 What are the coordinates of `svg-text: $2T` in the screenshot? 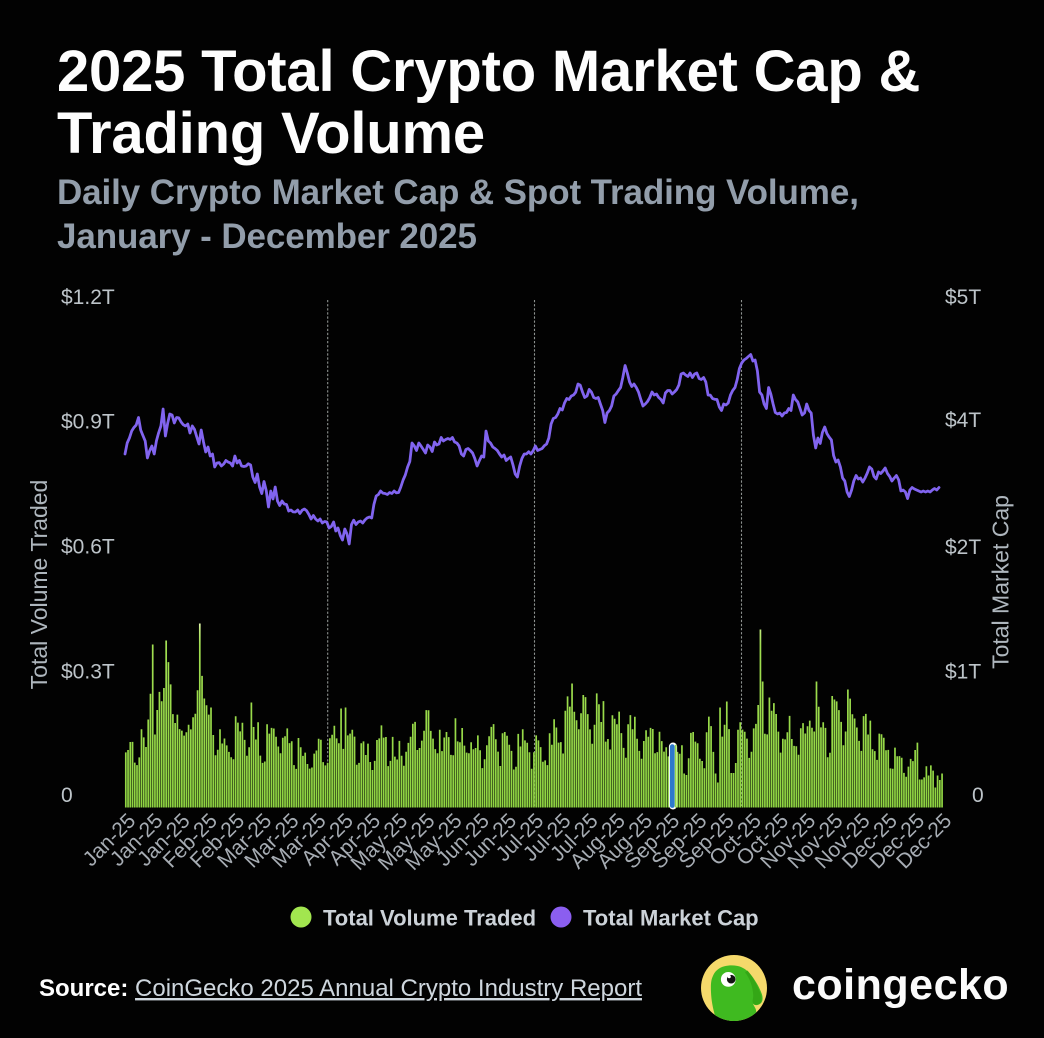 It's located at (963, 547).